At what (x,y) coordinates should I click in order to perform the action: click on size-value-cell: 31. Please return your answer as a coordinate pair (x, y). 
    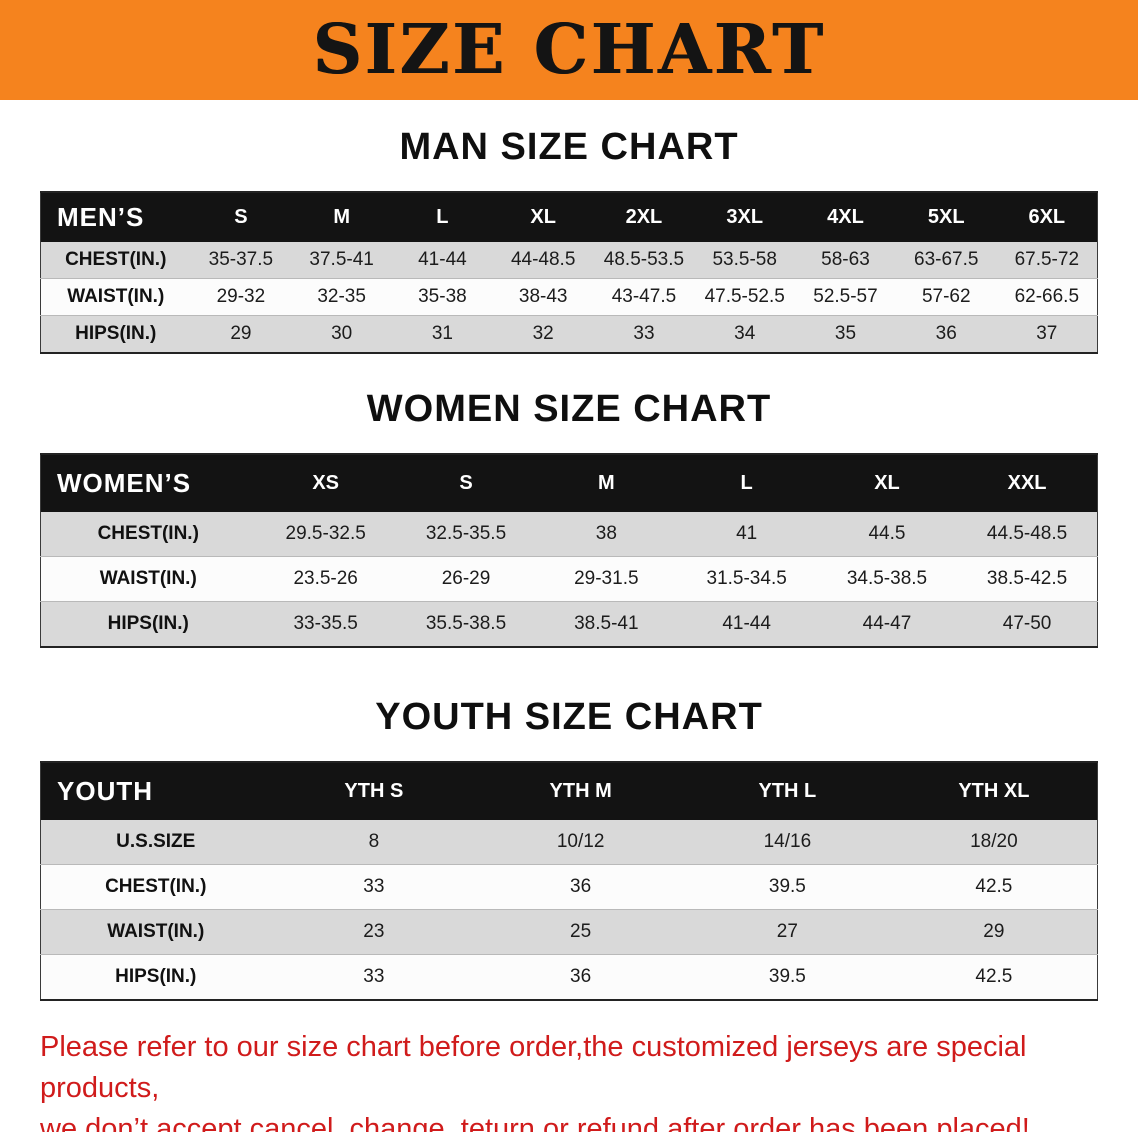
    Looking at the image, I should click on (442, 333).